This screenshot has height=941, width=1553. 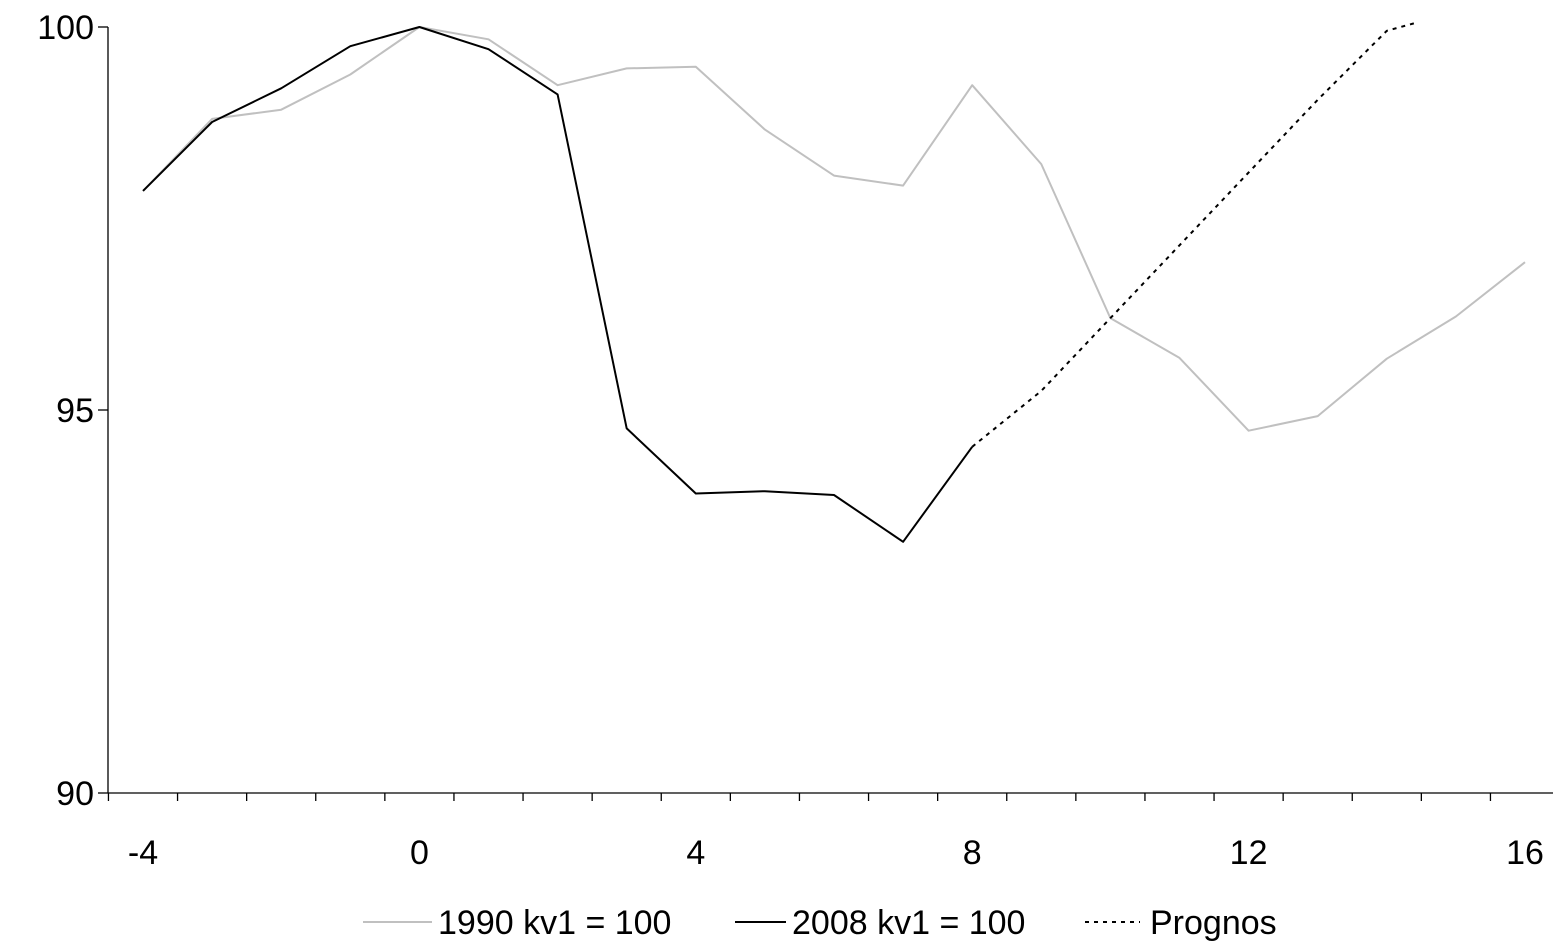 I want to click on x-tick-labels: -4 0 4 8 12 16, so click(x=836, y=853).